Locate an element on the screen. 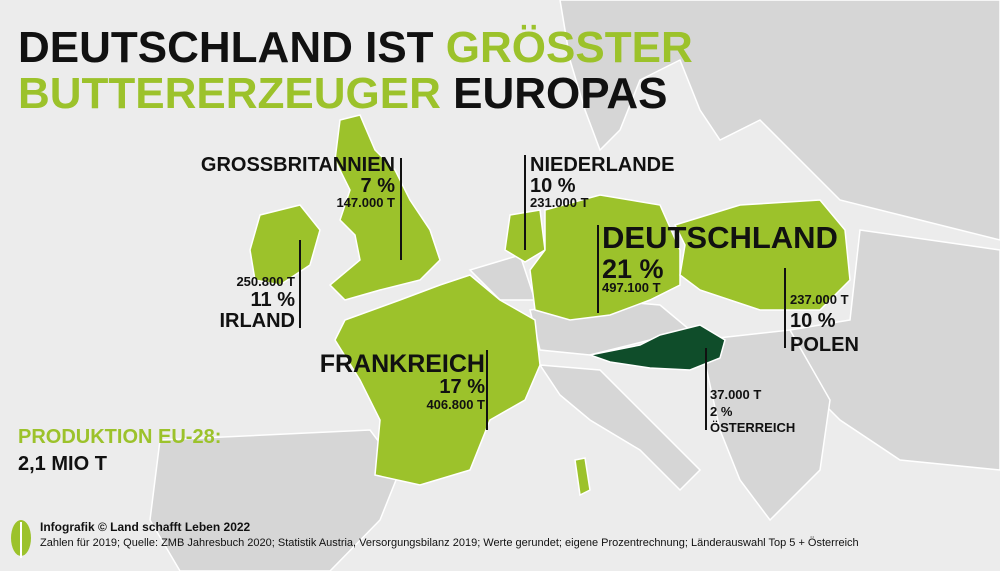 This screenshot has height=571, width=1000. country-name: POLEN is located at coordinates (824, 345).